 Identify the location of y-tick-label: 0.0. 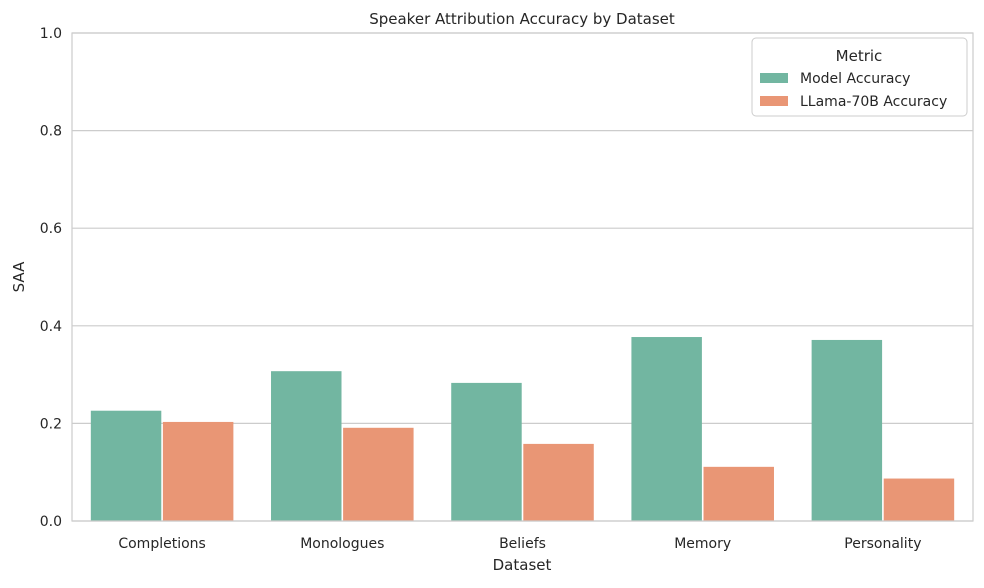
(51, 522).